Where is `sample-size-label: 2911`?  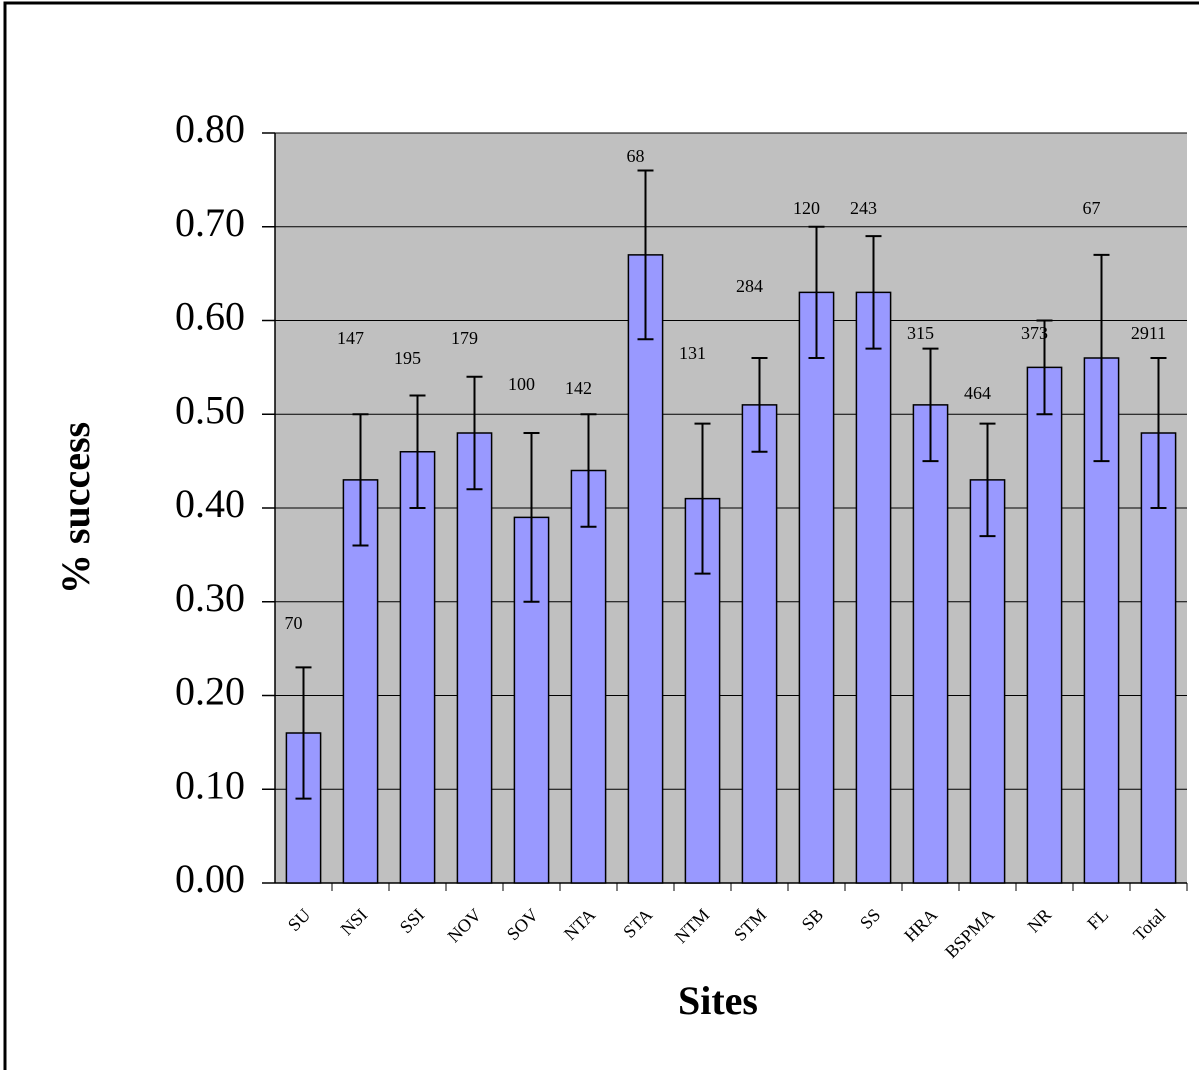 sample-size-label: 2911 is located at coordinates (1148, 333).